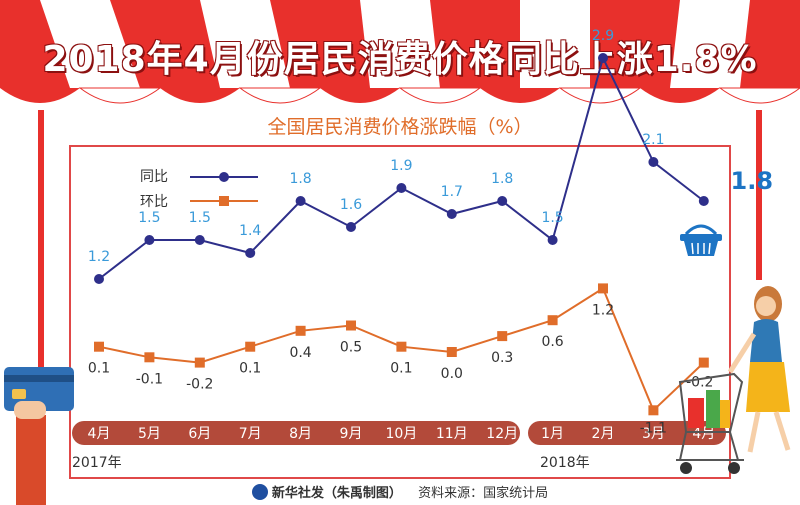  What do you see at coordinates (351, 434) in the screenshot?
I see `x-tick-label: 9月` at bounding box center [351, 434].